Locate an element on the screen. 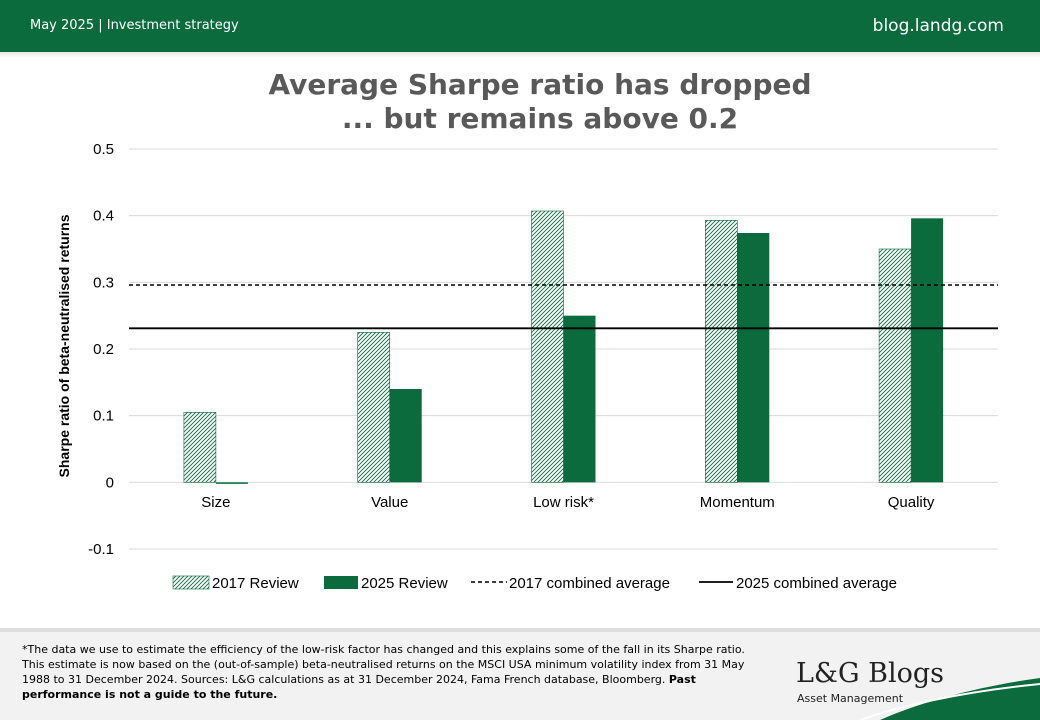 The image size is (1040, 720). header-shadow is located at coordinates (520, 55).